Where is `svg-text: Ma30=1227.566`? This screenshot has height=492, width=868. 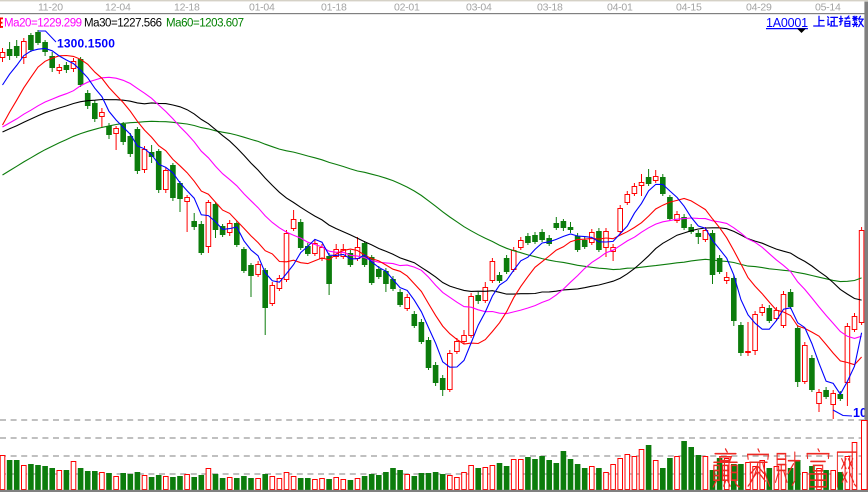
svg-text: Ma30=1227.566 is located at coordinates (123, 24).